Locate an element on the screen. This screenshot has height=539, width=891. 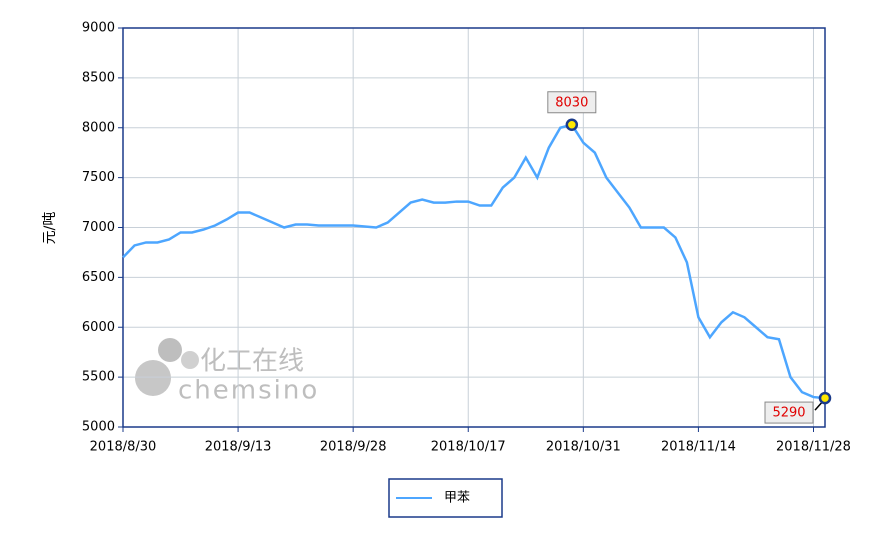
data-label: 8030 is located at coordinates (571, 102).